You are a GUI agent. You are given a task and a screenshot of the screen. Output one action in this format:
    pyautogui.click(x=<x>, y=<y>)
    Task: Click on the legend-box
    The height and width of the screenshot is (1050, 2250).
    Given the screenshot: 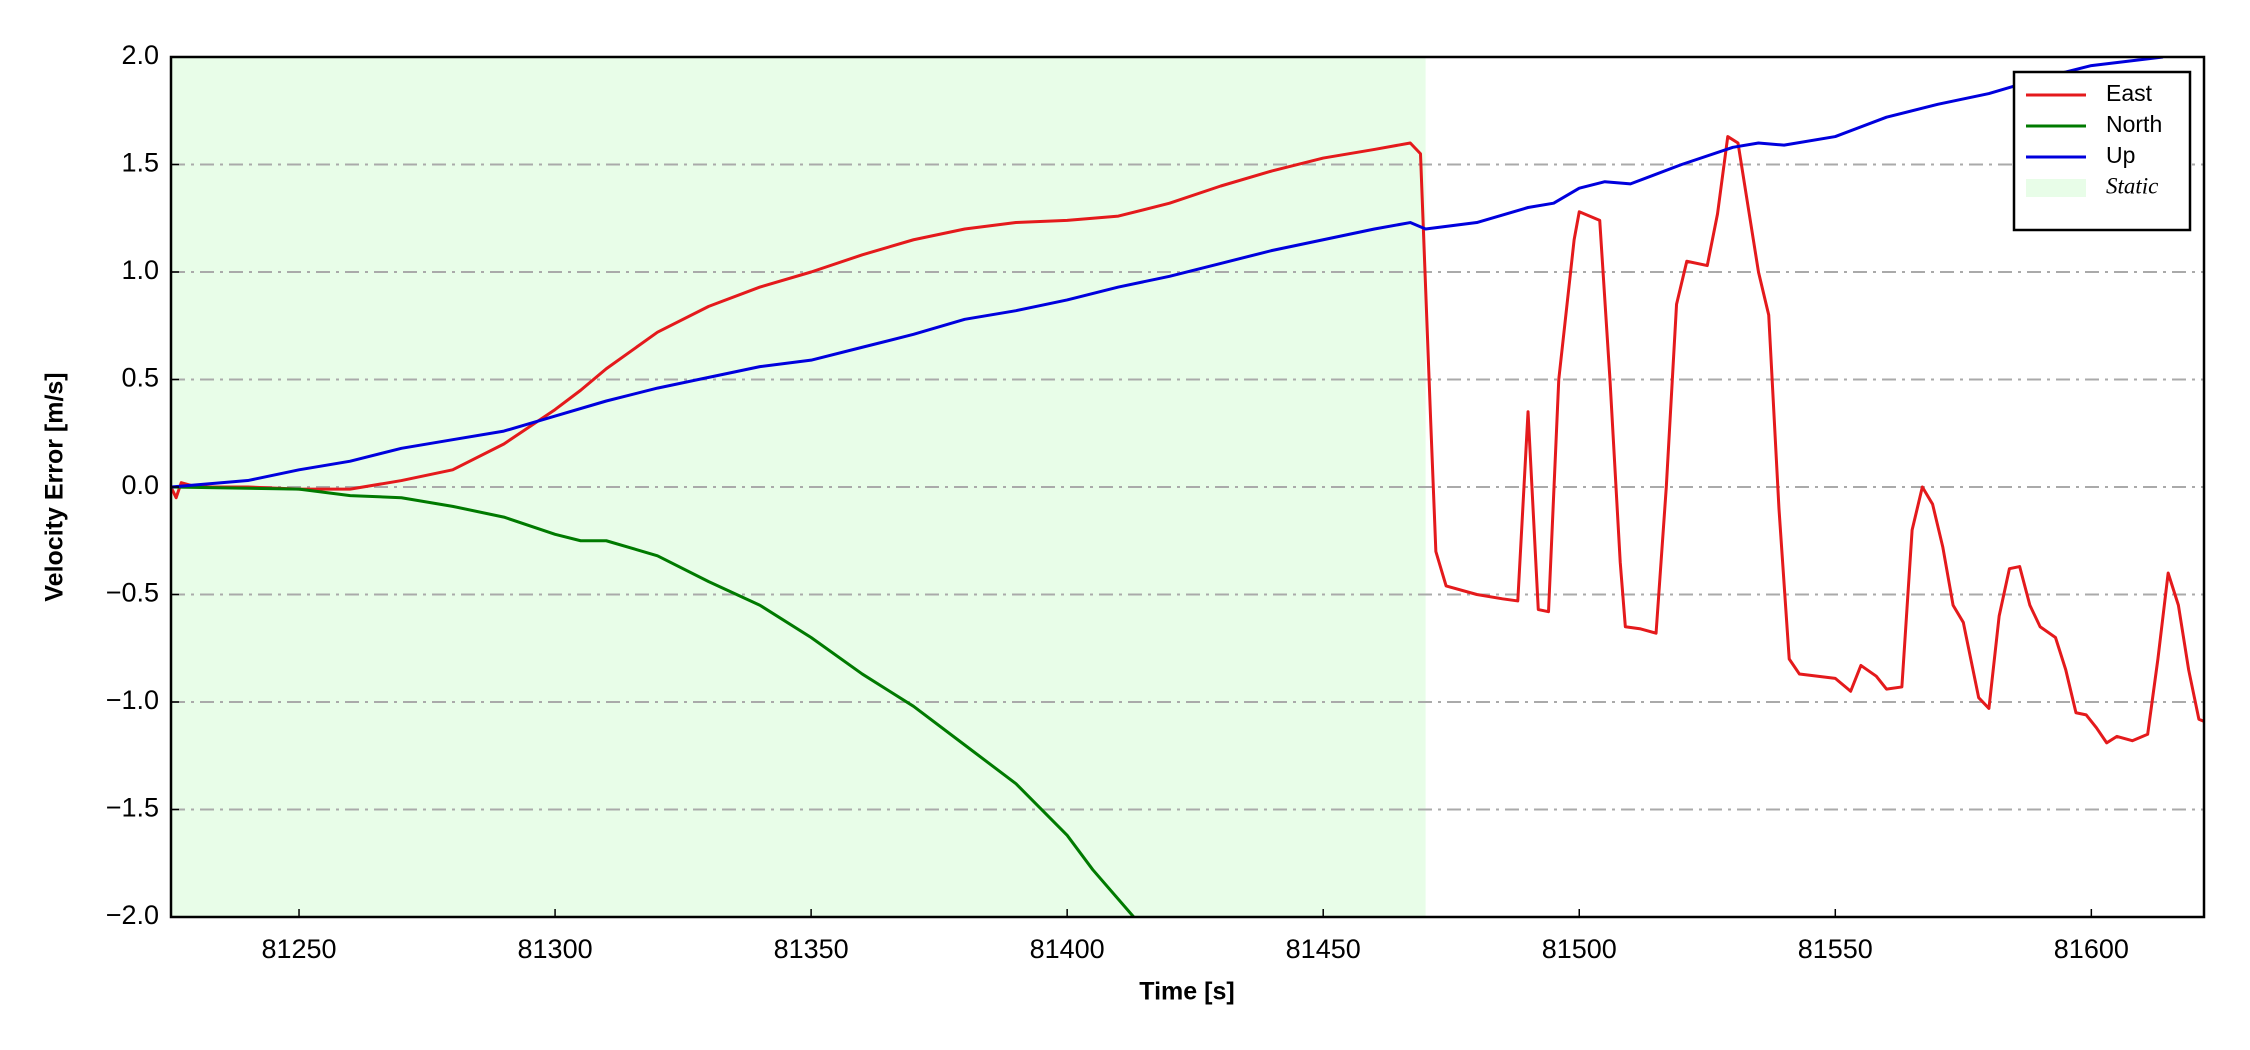 What is the action you would take?
    pyautogui.click(x=2102, y=151)
    